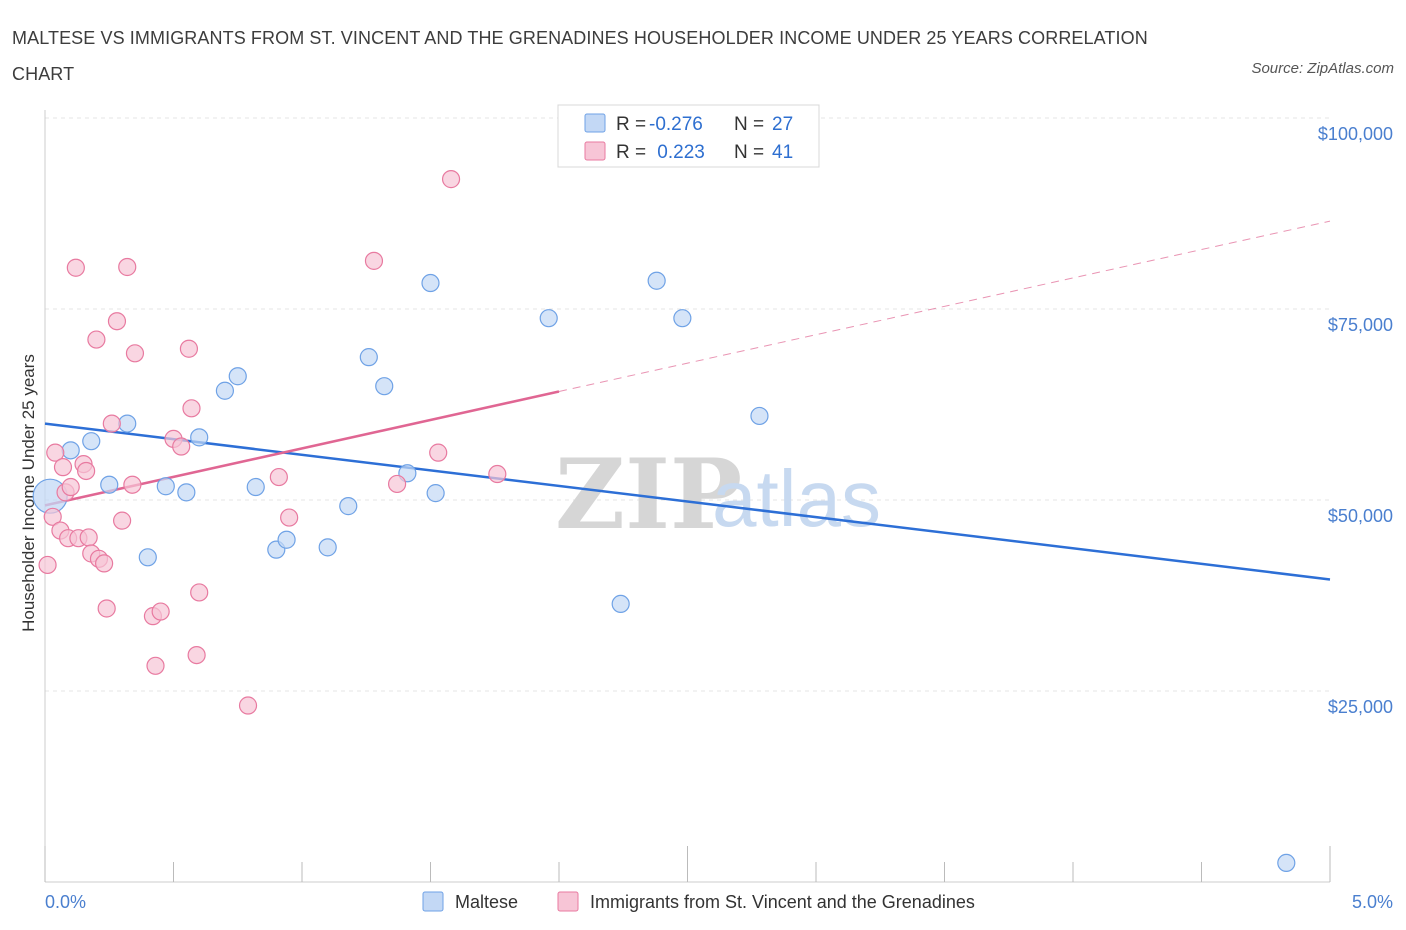  I want to click on y-tick-label-0: $25,000, so click(1360, 707).